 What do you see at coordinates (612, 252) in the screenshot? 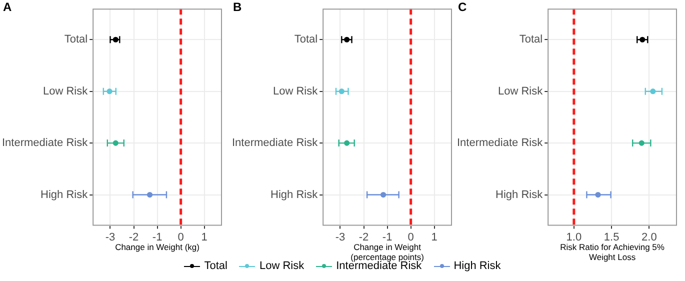
I see `x-axis-title: Risk Ratio for Achieving 5% Weight Loss` at bounding box center [612, 252].